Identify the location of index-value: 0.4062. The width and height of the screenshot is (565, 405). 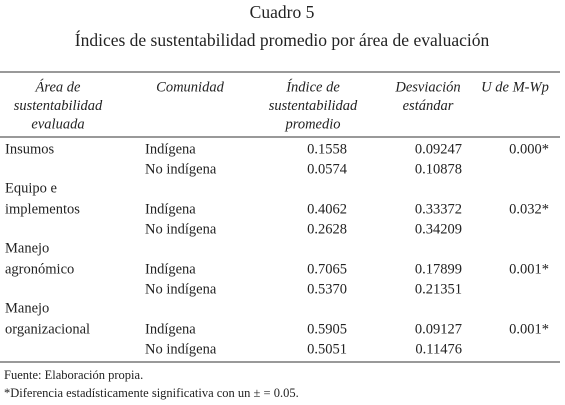
(327, 209).